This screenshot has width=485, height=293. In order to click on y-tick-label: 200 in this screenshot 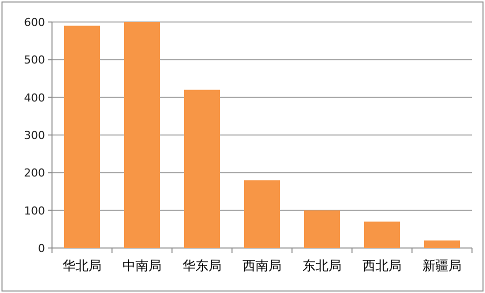, I will do `click(34, 173)`.